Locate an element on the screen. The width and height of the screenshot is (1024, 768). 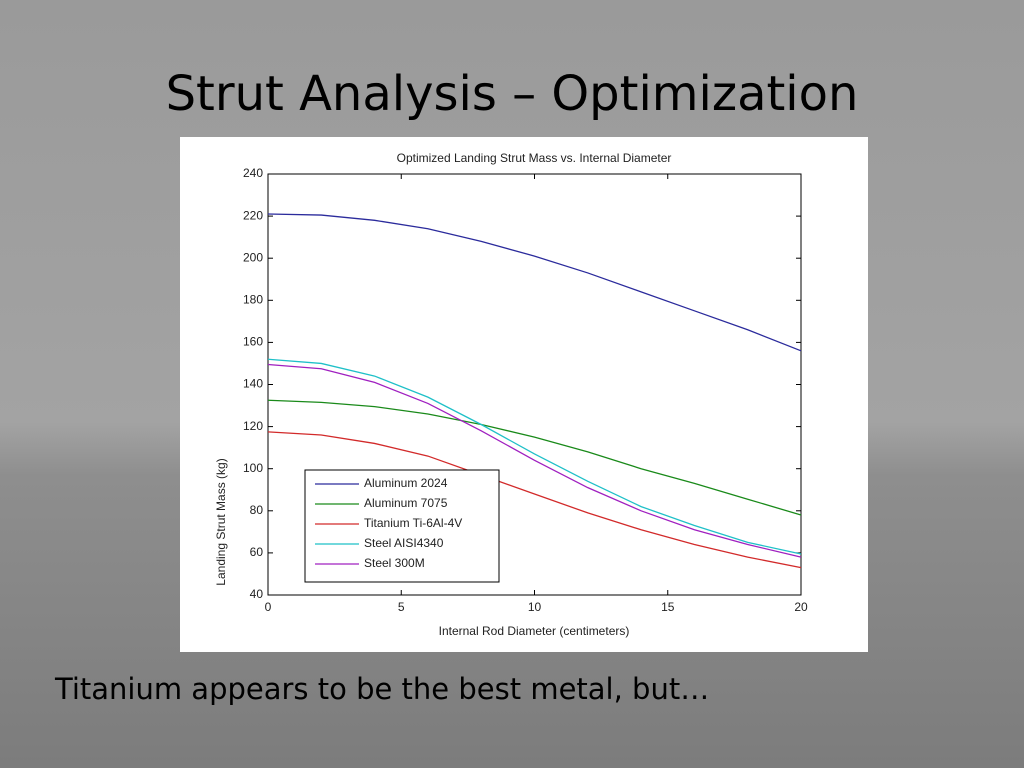
y-tick-label: 140 is located at coordinates (253, 384).